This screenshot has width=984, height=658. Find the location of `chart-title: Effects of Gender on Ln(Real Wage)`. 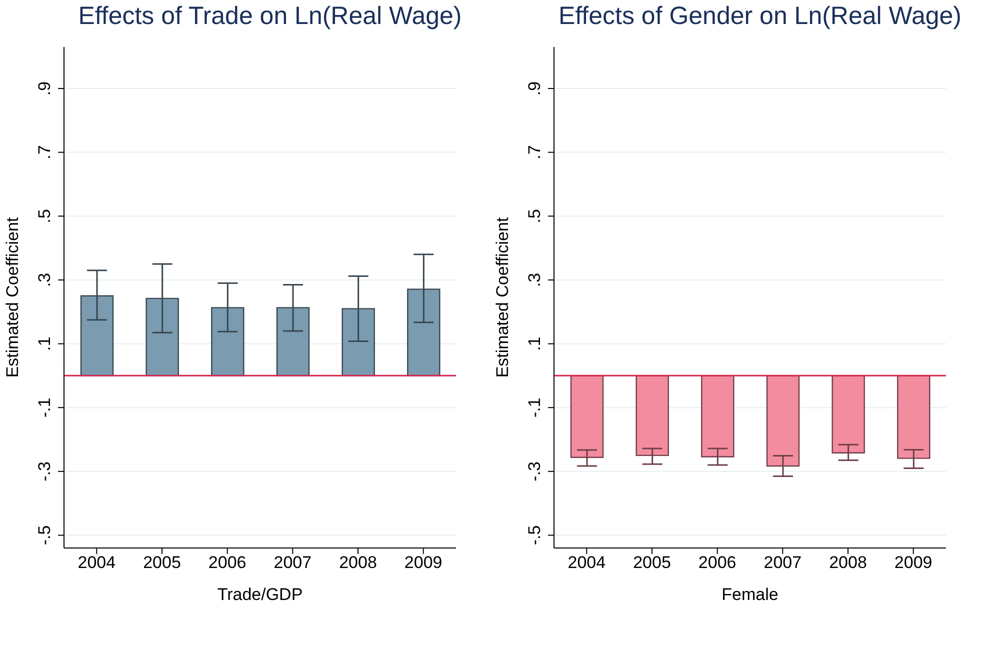

chart-title: Effects of Gender on Ln(Real Wage) is located at coordinates (760, 16).